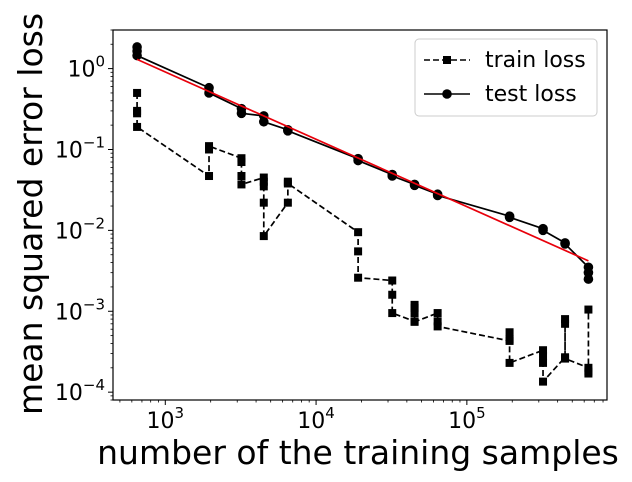  I want to click on legend-train-marker, so click(447, 60).